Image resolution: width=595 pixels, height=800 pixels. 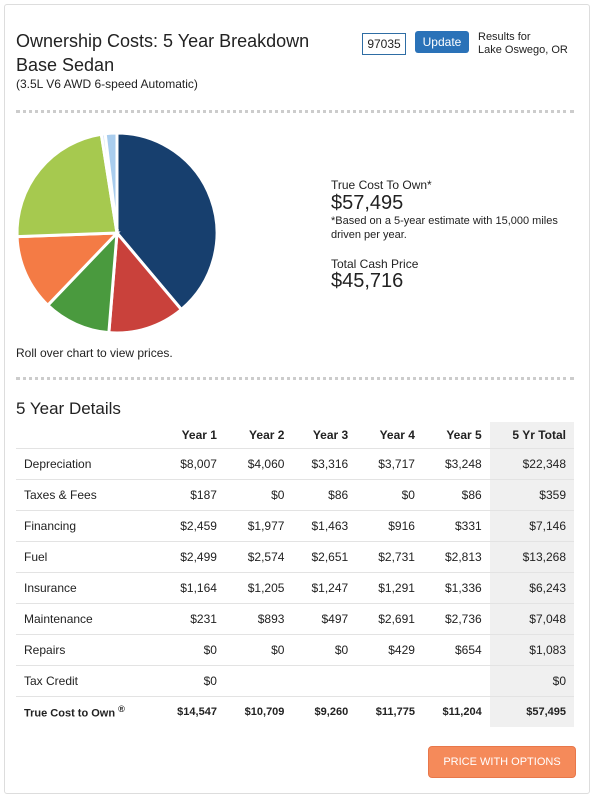 I want to click on cell: $231, so click(x=191, y=619).